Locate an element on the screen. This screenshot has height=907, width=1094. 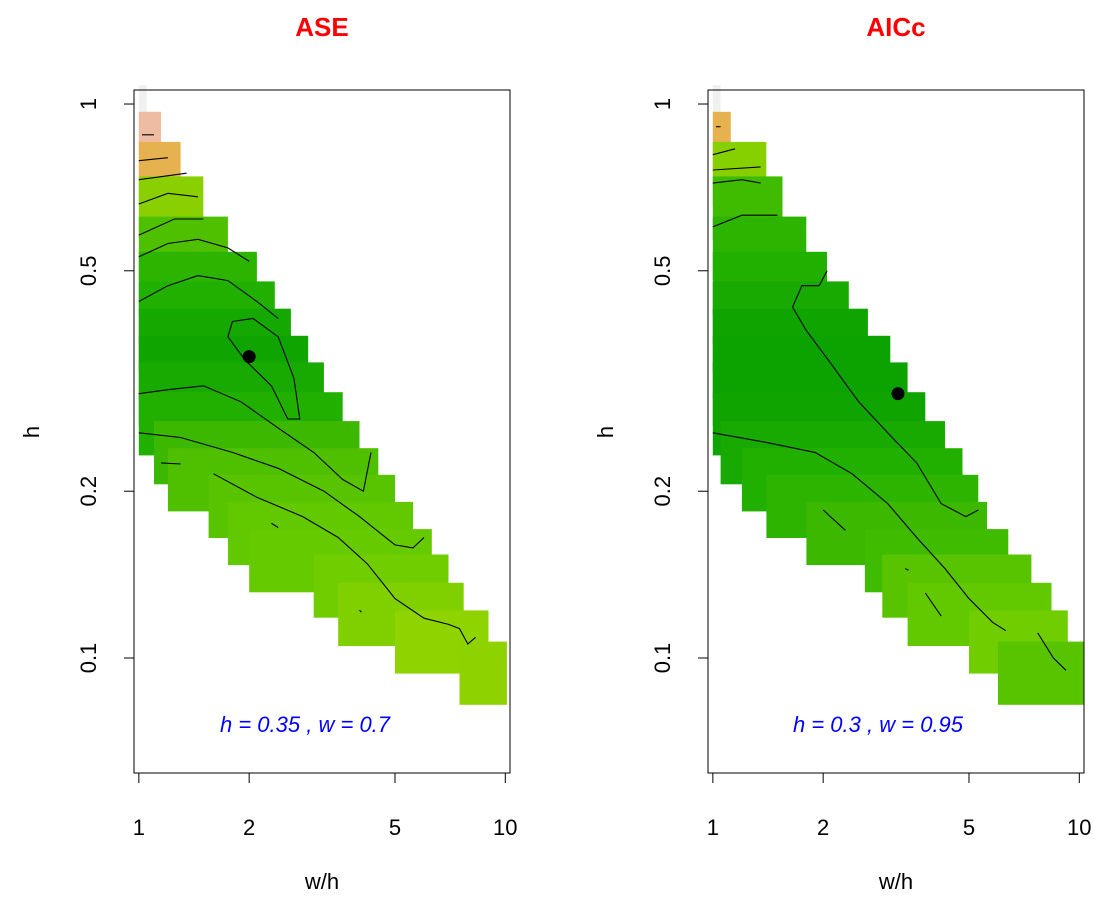
annotation-text: h = 0.3 , w = 0.95 is located at coordinates (878, 724).